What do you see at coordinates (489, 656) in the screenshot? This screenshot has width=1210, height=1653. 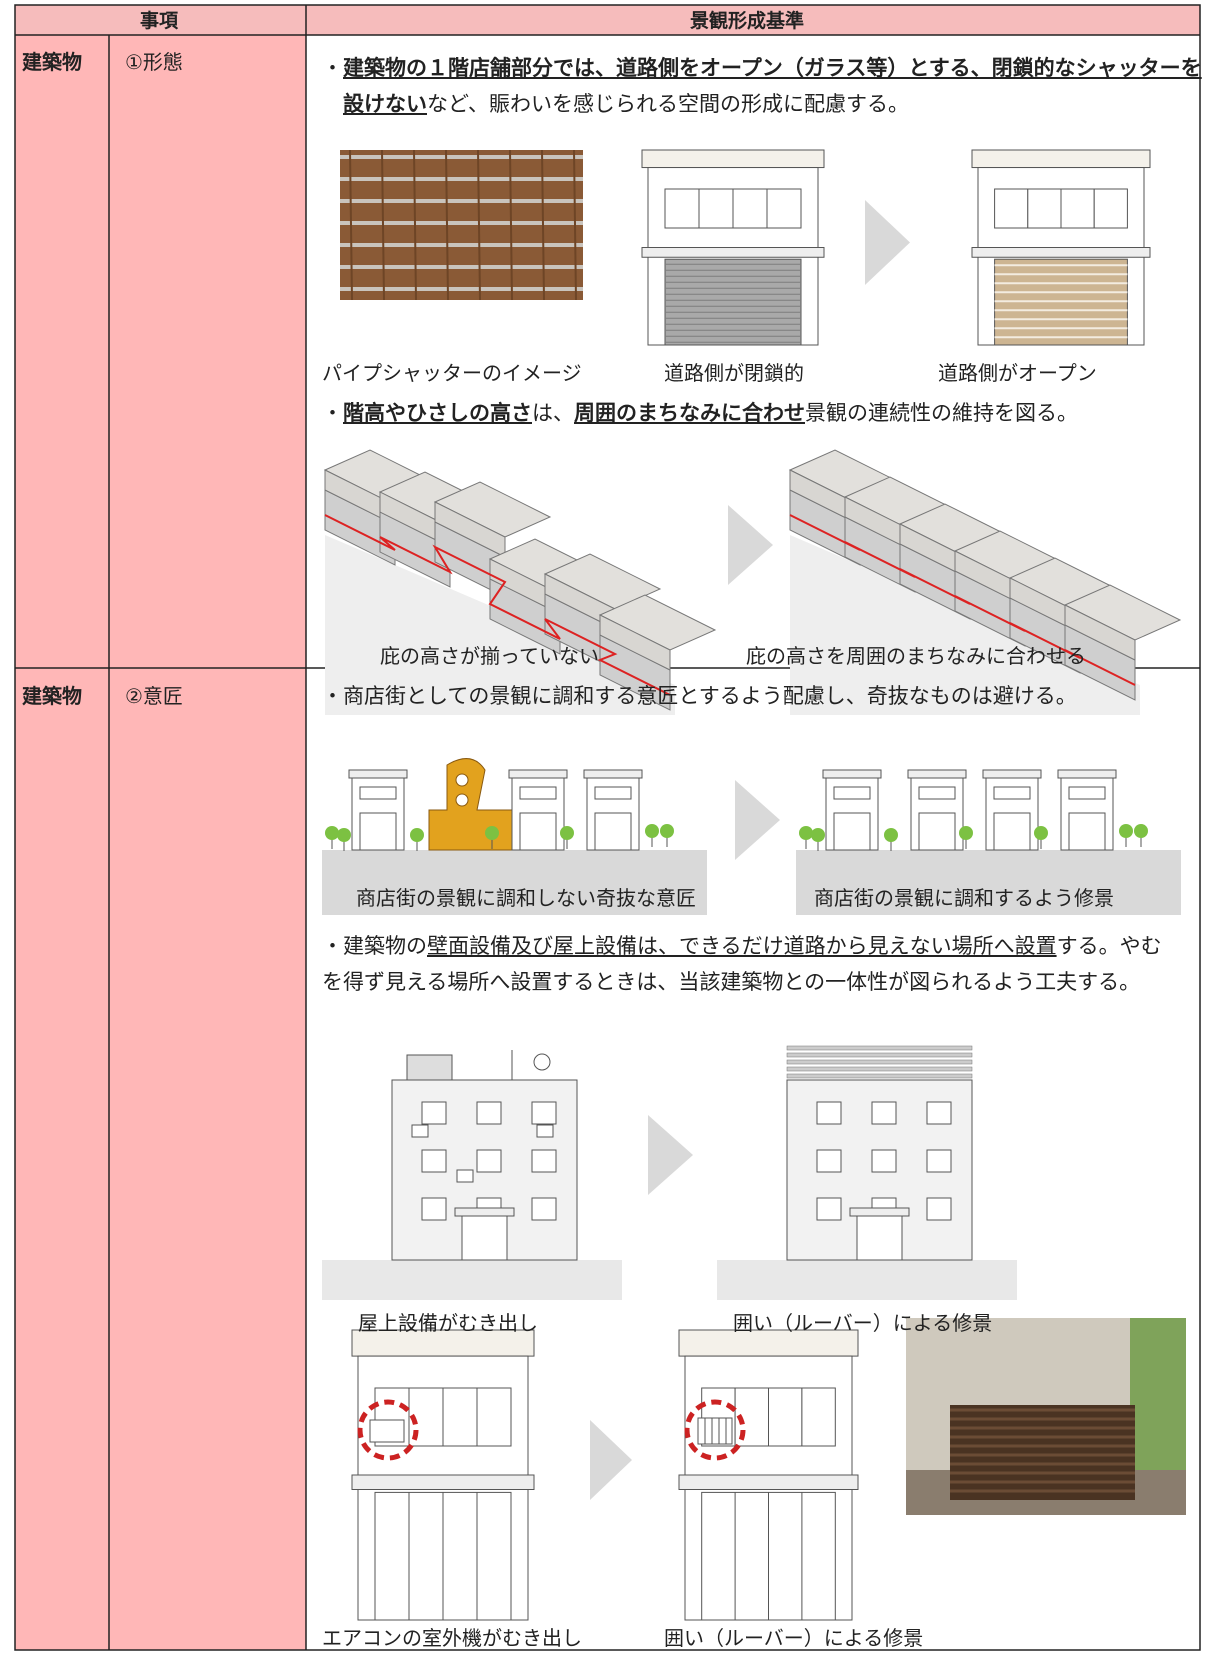 I see `caption: 庇の高さが揃っていない` at bounding box center [489, 656].